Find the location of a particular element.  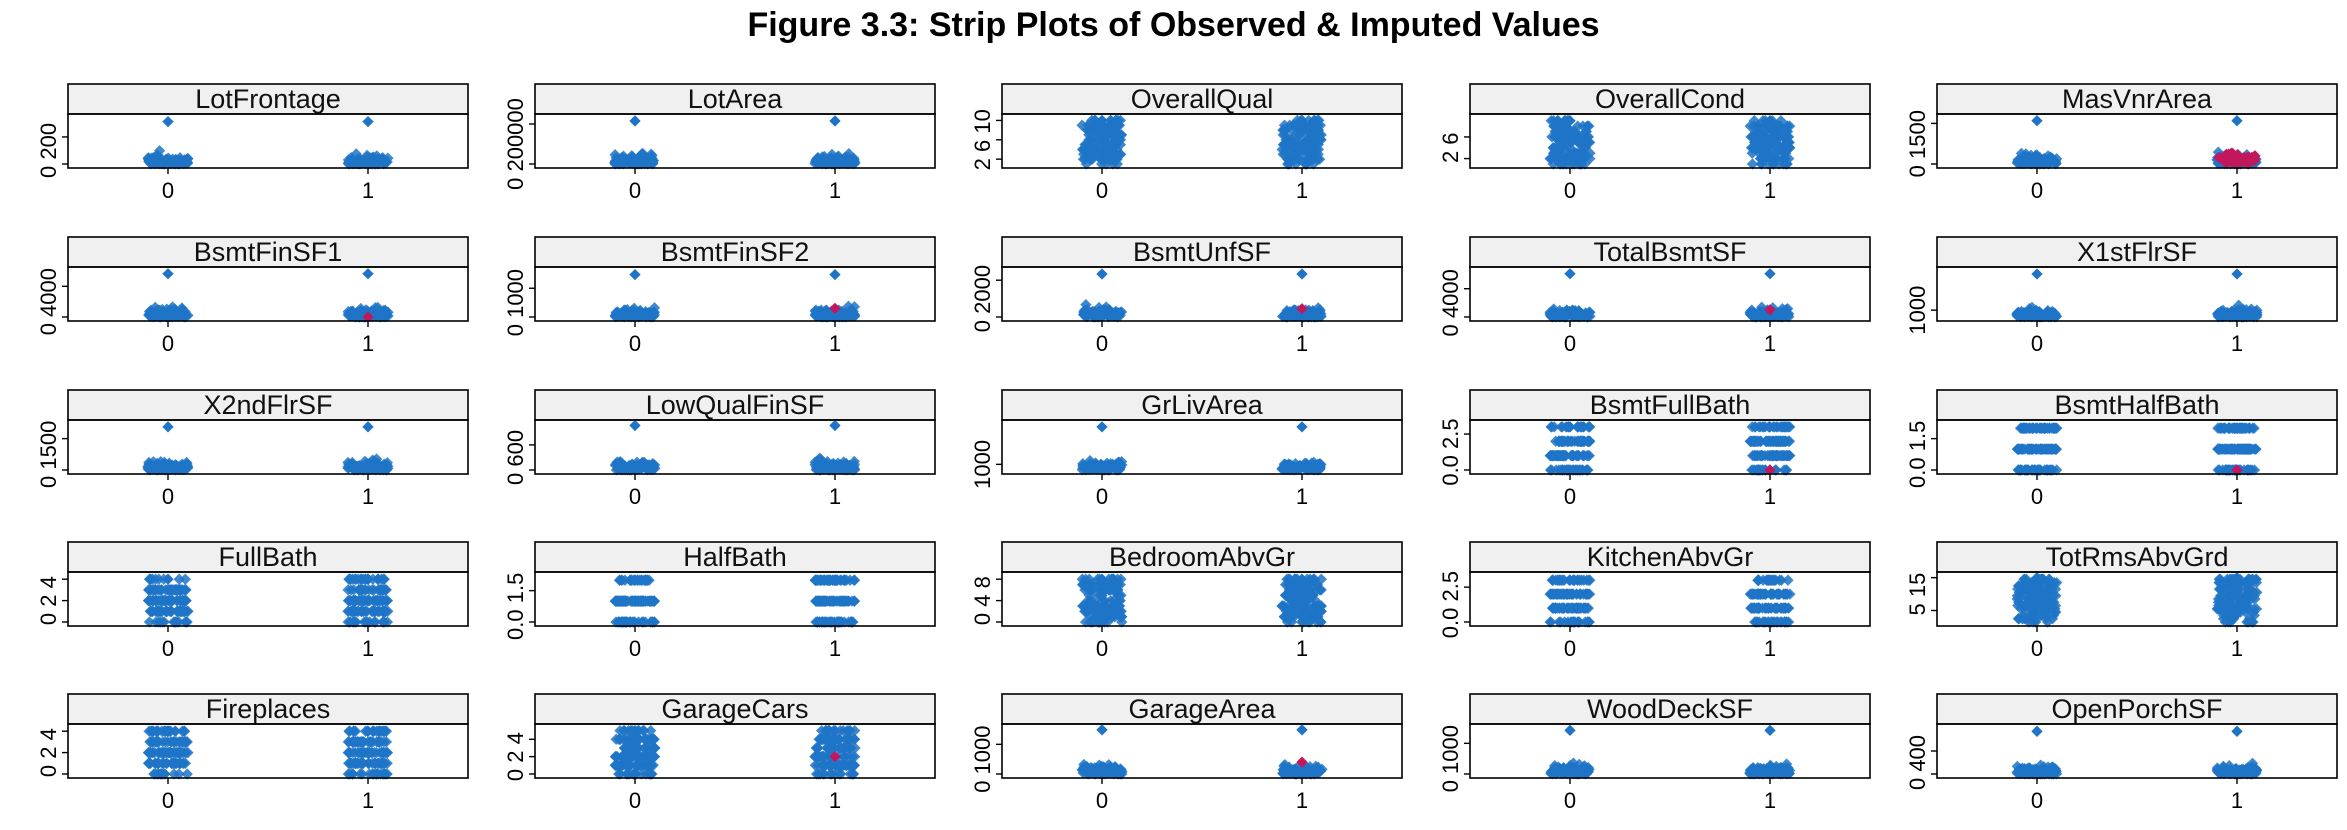

panel-title: TotalBsmtSF is located at coordinates (1669, 252).